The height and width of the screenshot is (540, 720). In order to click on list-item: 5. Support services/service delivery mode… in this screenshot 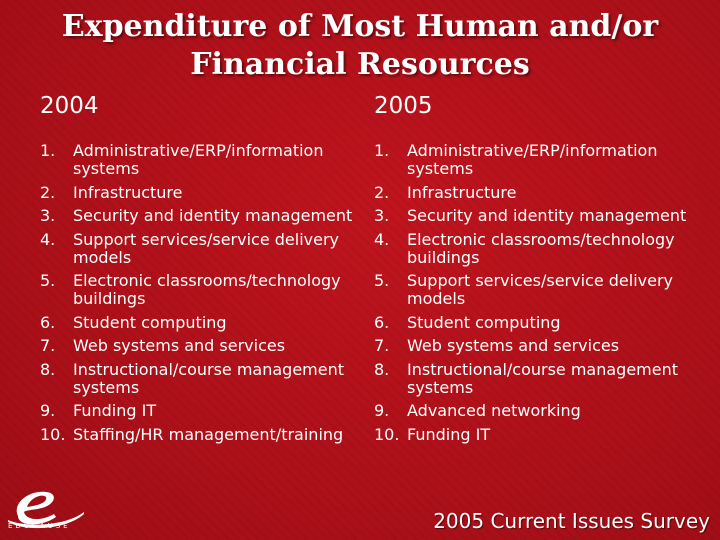, I will do `click(539, 290)`.